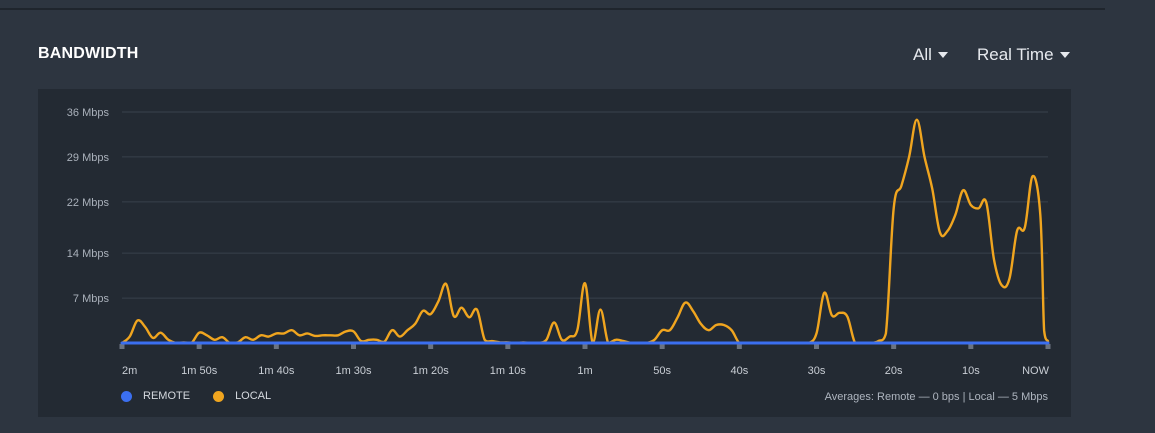 This screenshot has width=1155, height=433. Describe the element at coordinates (199, 371) in the screenshot. I see `x-tick-label: 1m 50s` at that location.